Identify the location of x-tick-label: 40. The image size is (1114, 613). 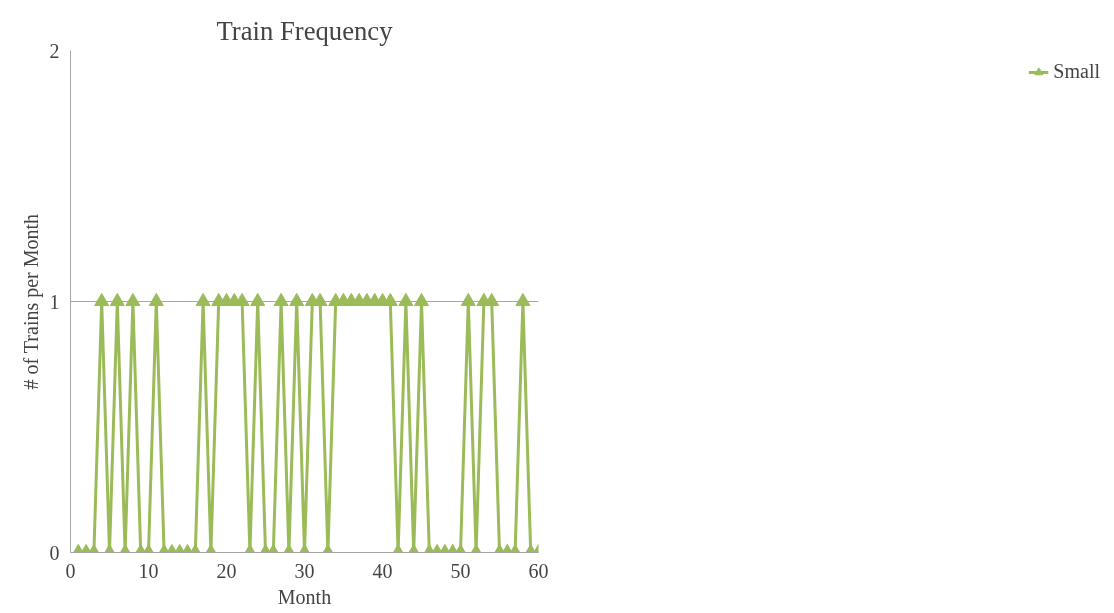
(382, 570).